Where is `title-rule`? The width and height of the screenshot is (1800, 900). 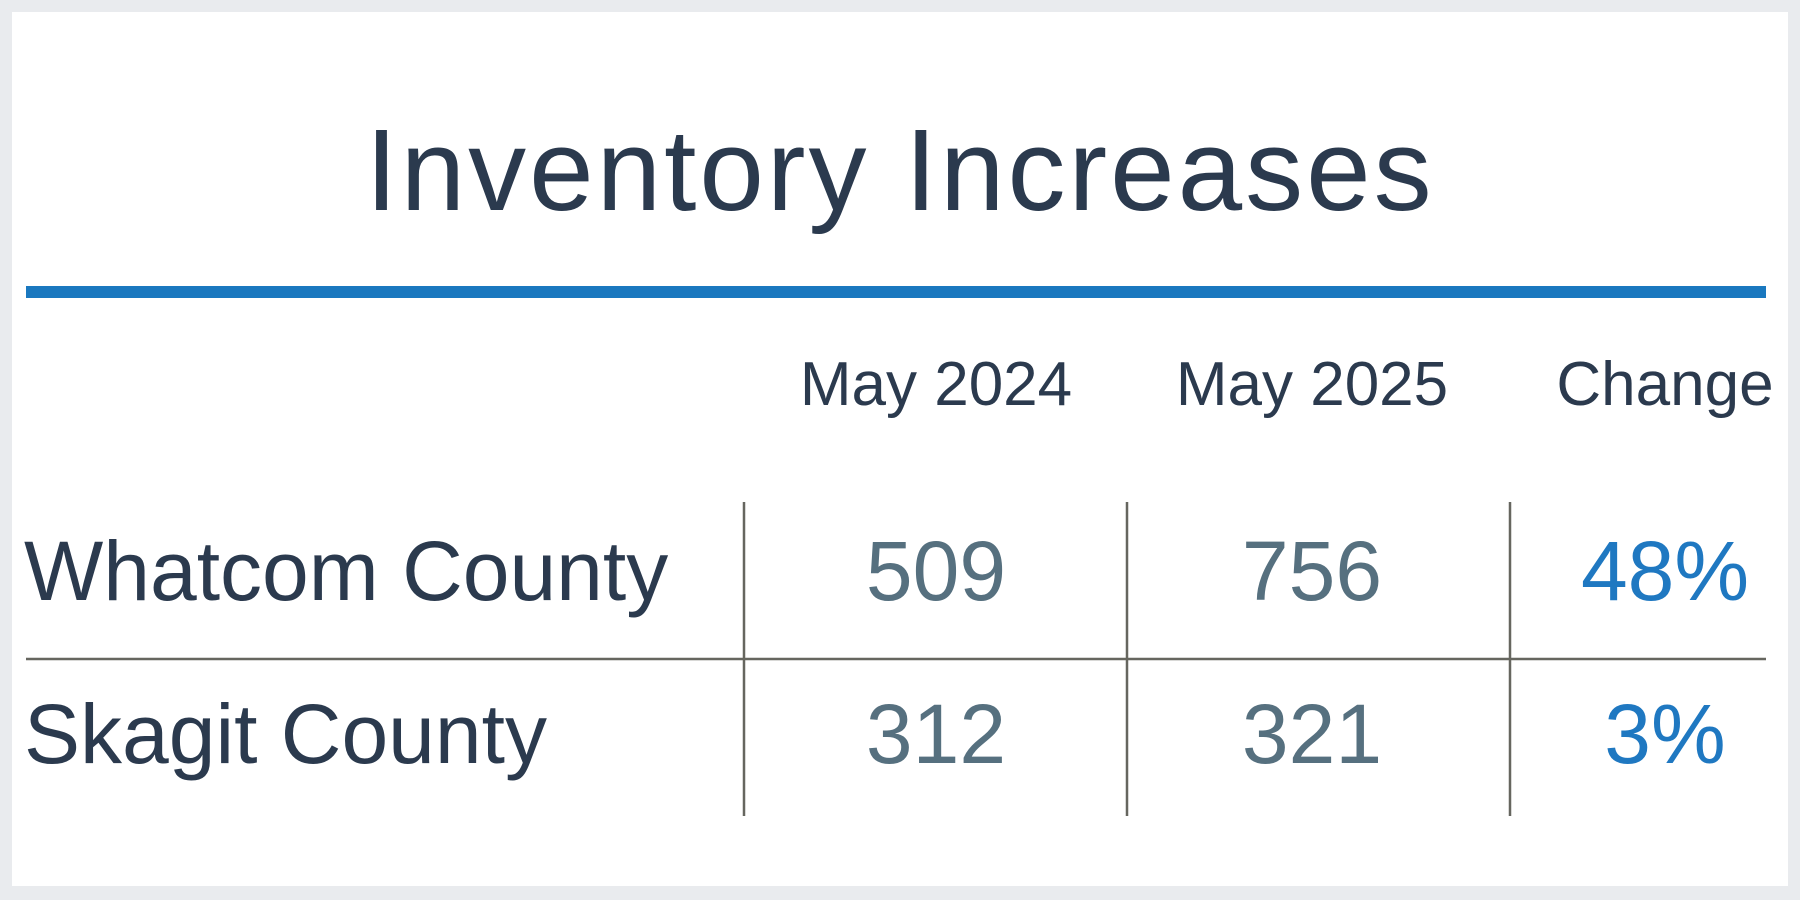 title-rule is located at coordinates (896, 292).